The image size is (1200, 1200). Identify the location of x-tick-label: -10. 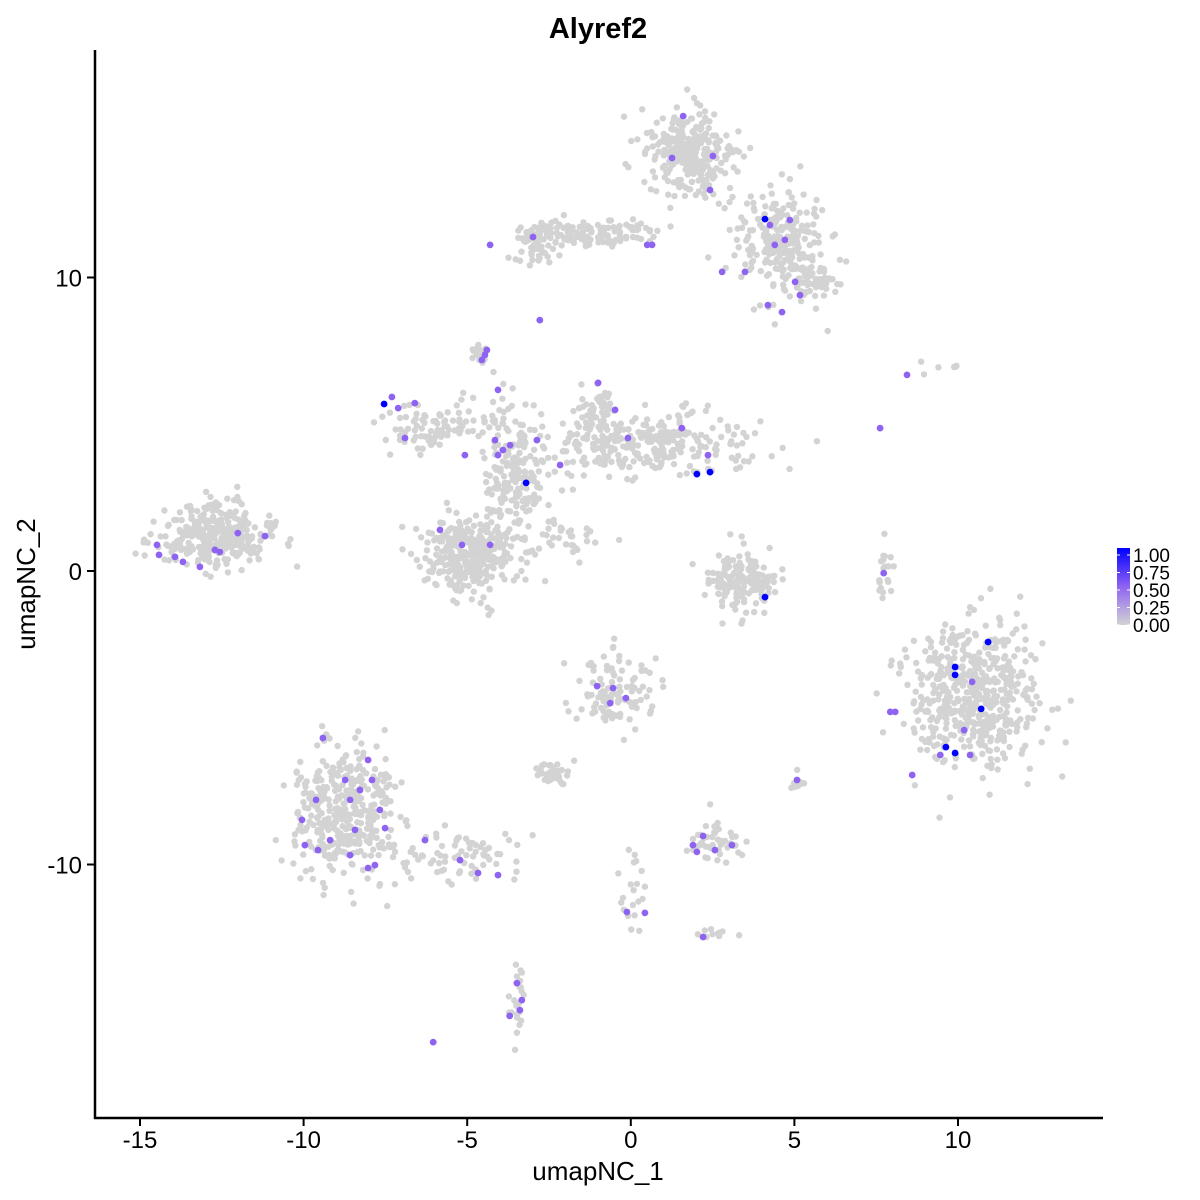
(303, 1140).